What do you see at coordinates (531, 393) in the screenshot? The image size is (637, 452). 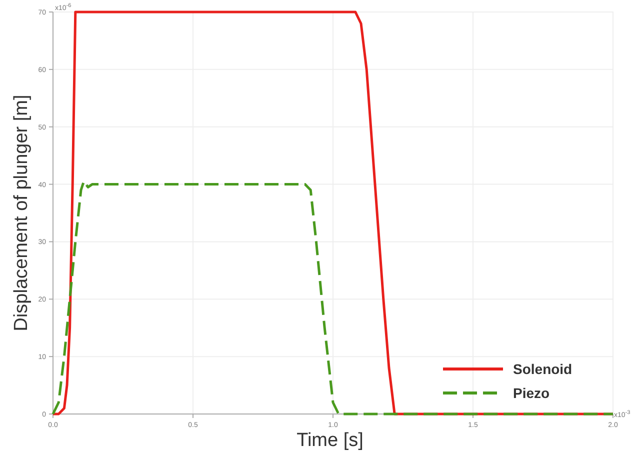 I see `legend-label: Piezo` at bounding box center [531, 393].